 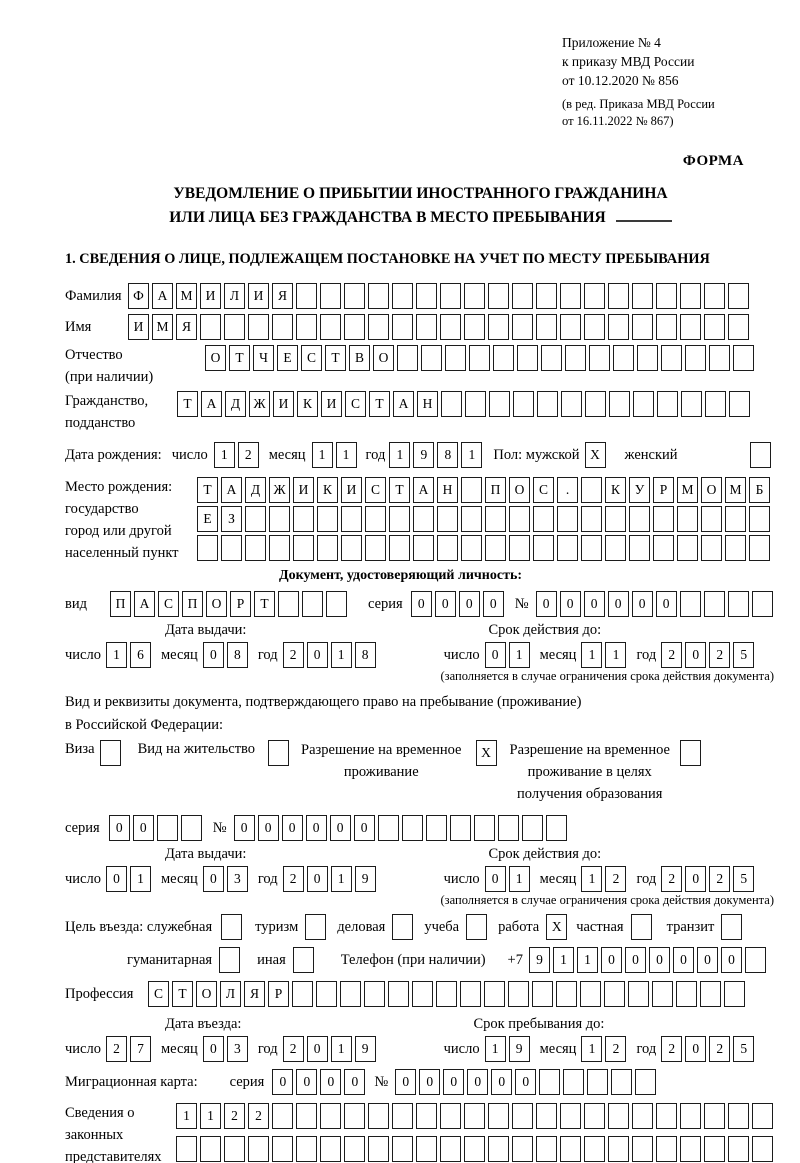 What do you see at coordinates (567, 490) in the screenshot?
I see `char-cell: .` at bounding box center [567, 490].